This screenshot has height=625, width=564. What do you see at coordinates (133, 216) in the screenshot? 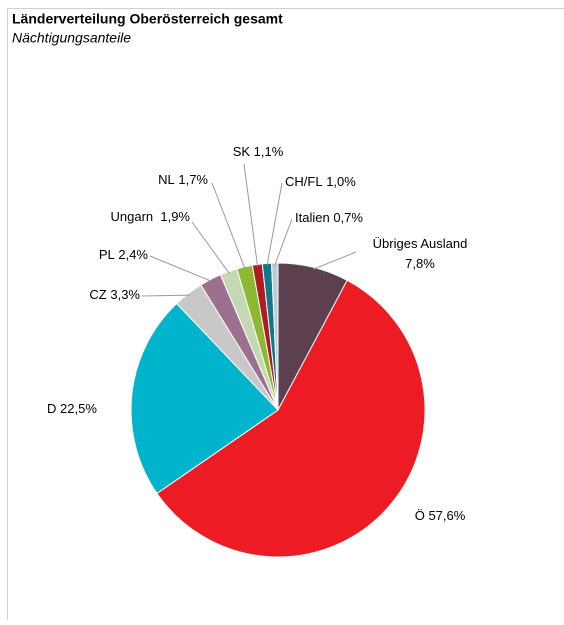
I see `label-category: Ungarn` at bounding box center [133, 216].